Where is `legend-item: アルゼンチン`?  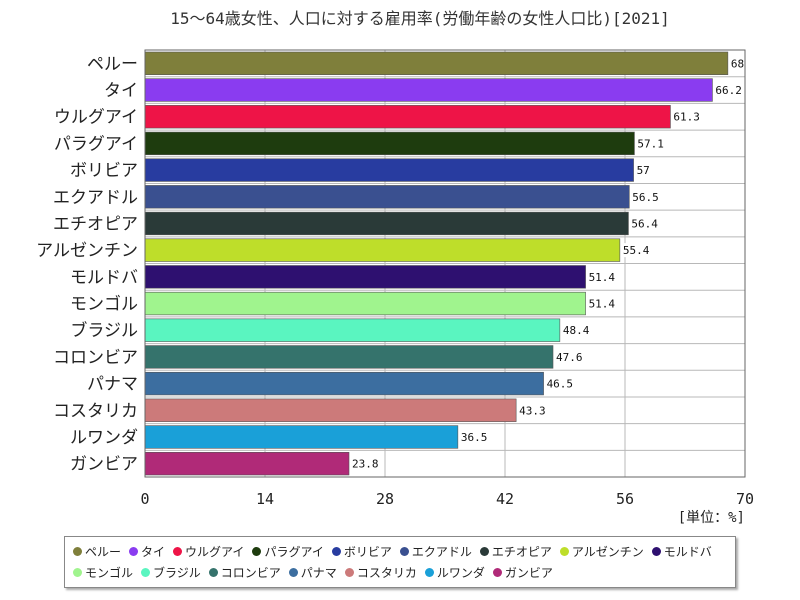
legend-item: アルゼンチン is located at coordinates (601, 551).